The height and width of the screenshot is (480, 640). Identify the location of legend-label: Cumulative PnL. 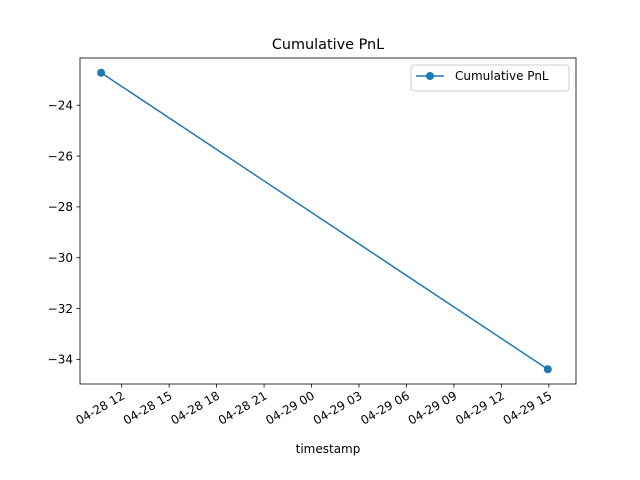
(502, 76).